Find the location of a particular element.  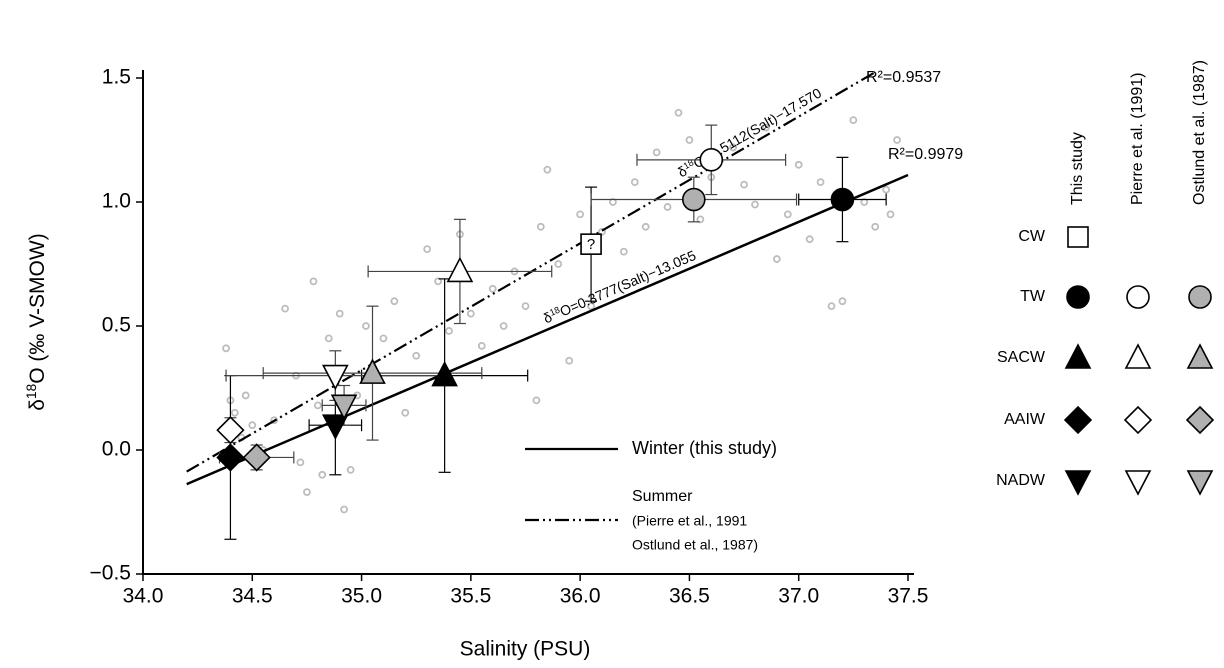

x-tick-label: 35.0 is located at coordinates (361, 596).